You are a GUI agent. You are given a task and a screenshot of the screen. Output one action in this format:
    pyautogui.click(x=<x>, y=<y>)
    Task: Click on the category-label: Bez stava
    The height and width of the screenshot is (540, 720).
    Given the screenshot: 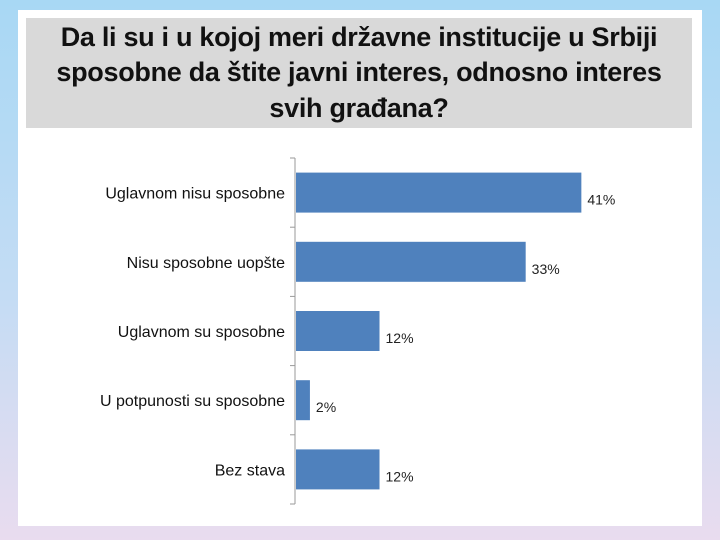 What is the action you would take?
    pyautogui.click(x=250, y=470)
    